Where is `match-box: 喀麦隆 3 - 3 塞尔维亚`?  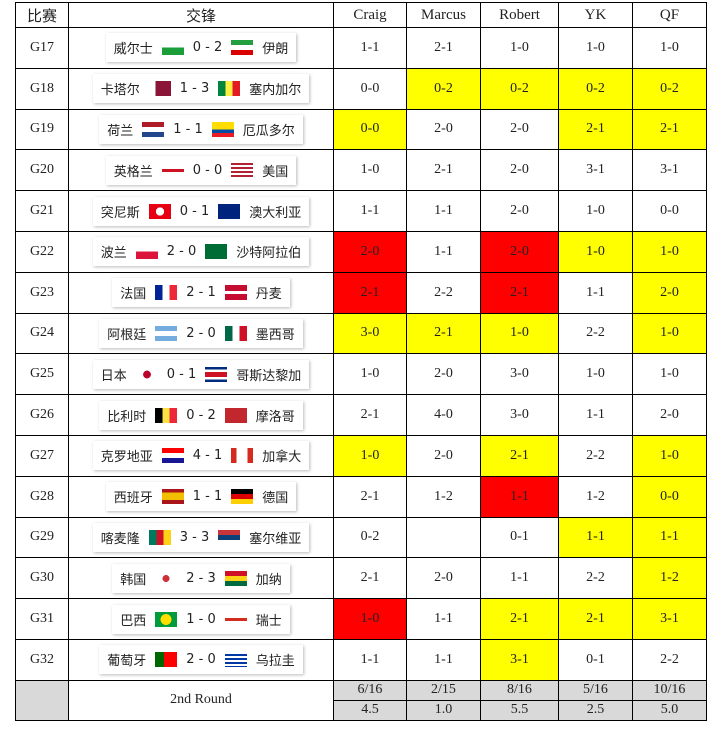 match-box: 喀麦隆 3 - 3 塞尔维亚 is located at coordinates (201, 537).